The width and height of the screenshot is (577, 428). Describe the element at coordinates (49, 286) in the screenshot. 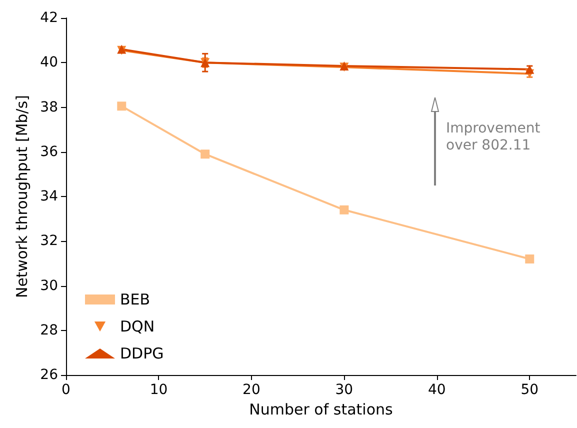

I see `y-tick-label: 30` at that location.